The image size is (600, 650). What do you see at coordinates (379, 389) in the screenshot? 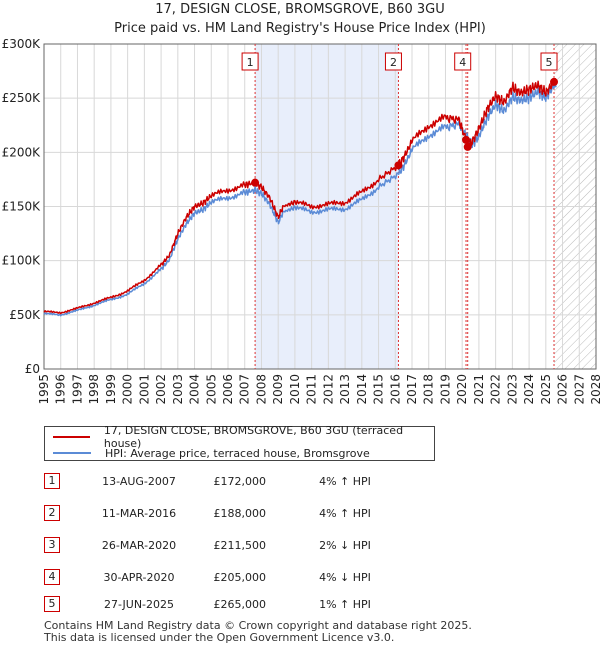
I see `x-tick-label: 2015` at bounding box center [379, 389].